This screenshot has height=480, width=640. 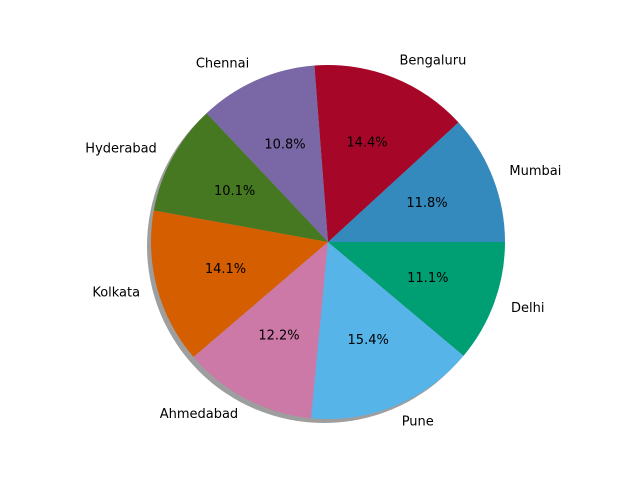 I want to click on slice-pct-chennai: 10.8%, so click(x=284, y=144).